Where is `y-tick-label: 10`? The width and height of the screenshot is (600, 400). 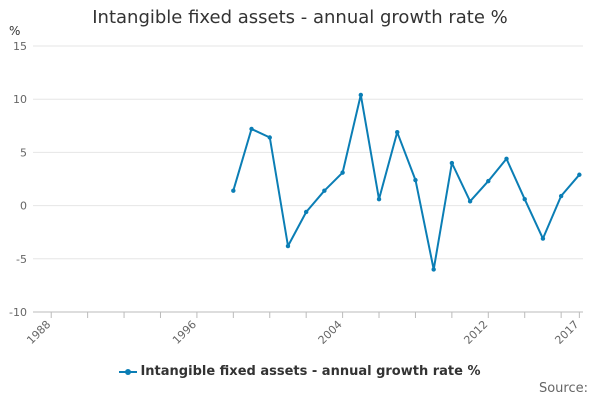
y-tick-label: 10 is located at coordinates (20, 99).